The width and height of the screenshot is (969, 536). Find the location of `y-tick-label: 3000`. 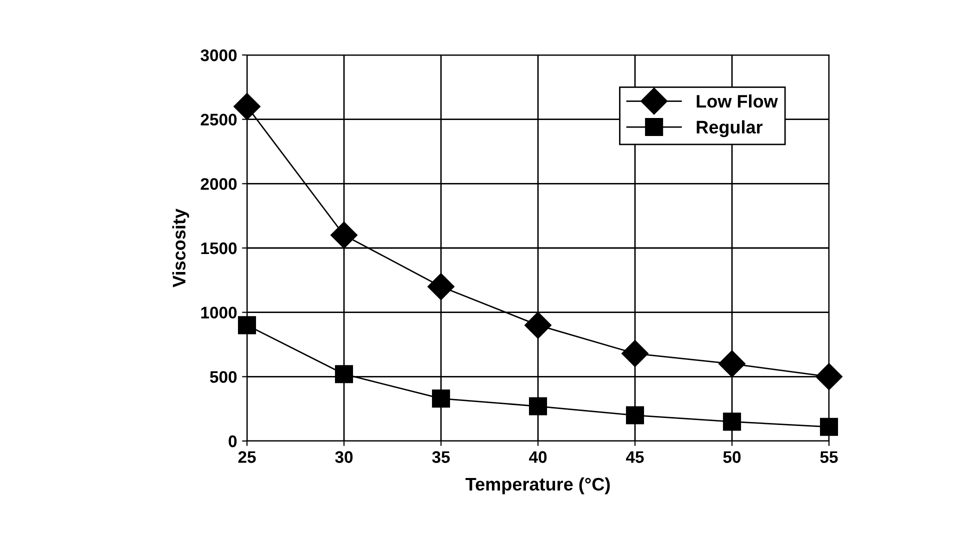

y-tick-label: 3000 is located at coordinates (218, 55).